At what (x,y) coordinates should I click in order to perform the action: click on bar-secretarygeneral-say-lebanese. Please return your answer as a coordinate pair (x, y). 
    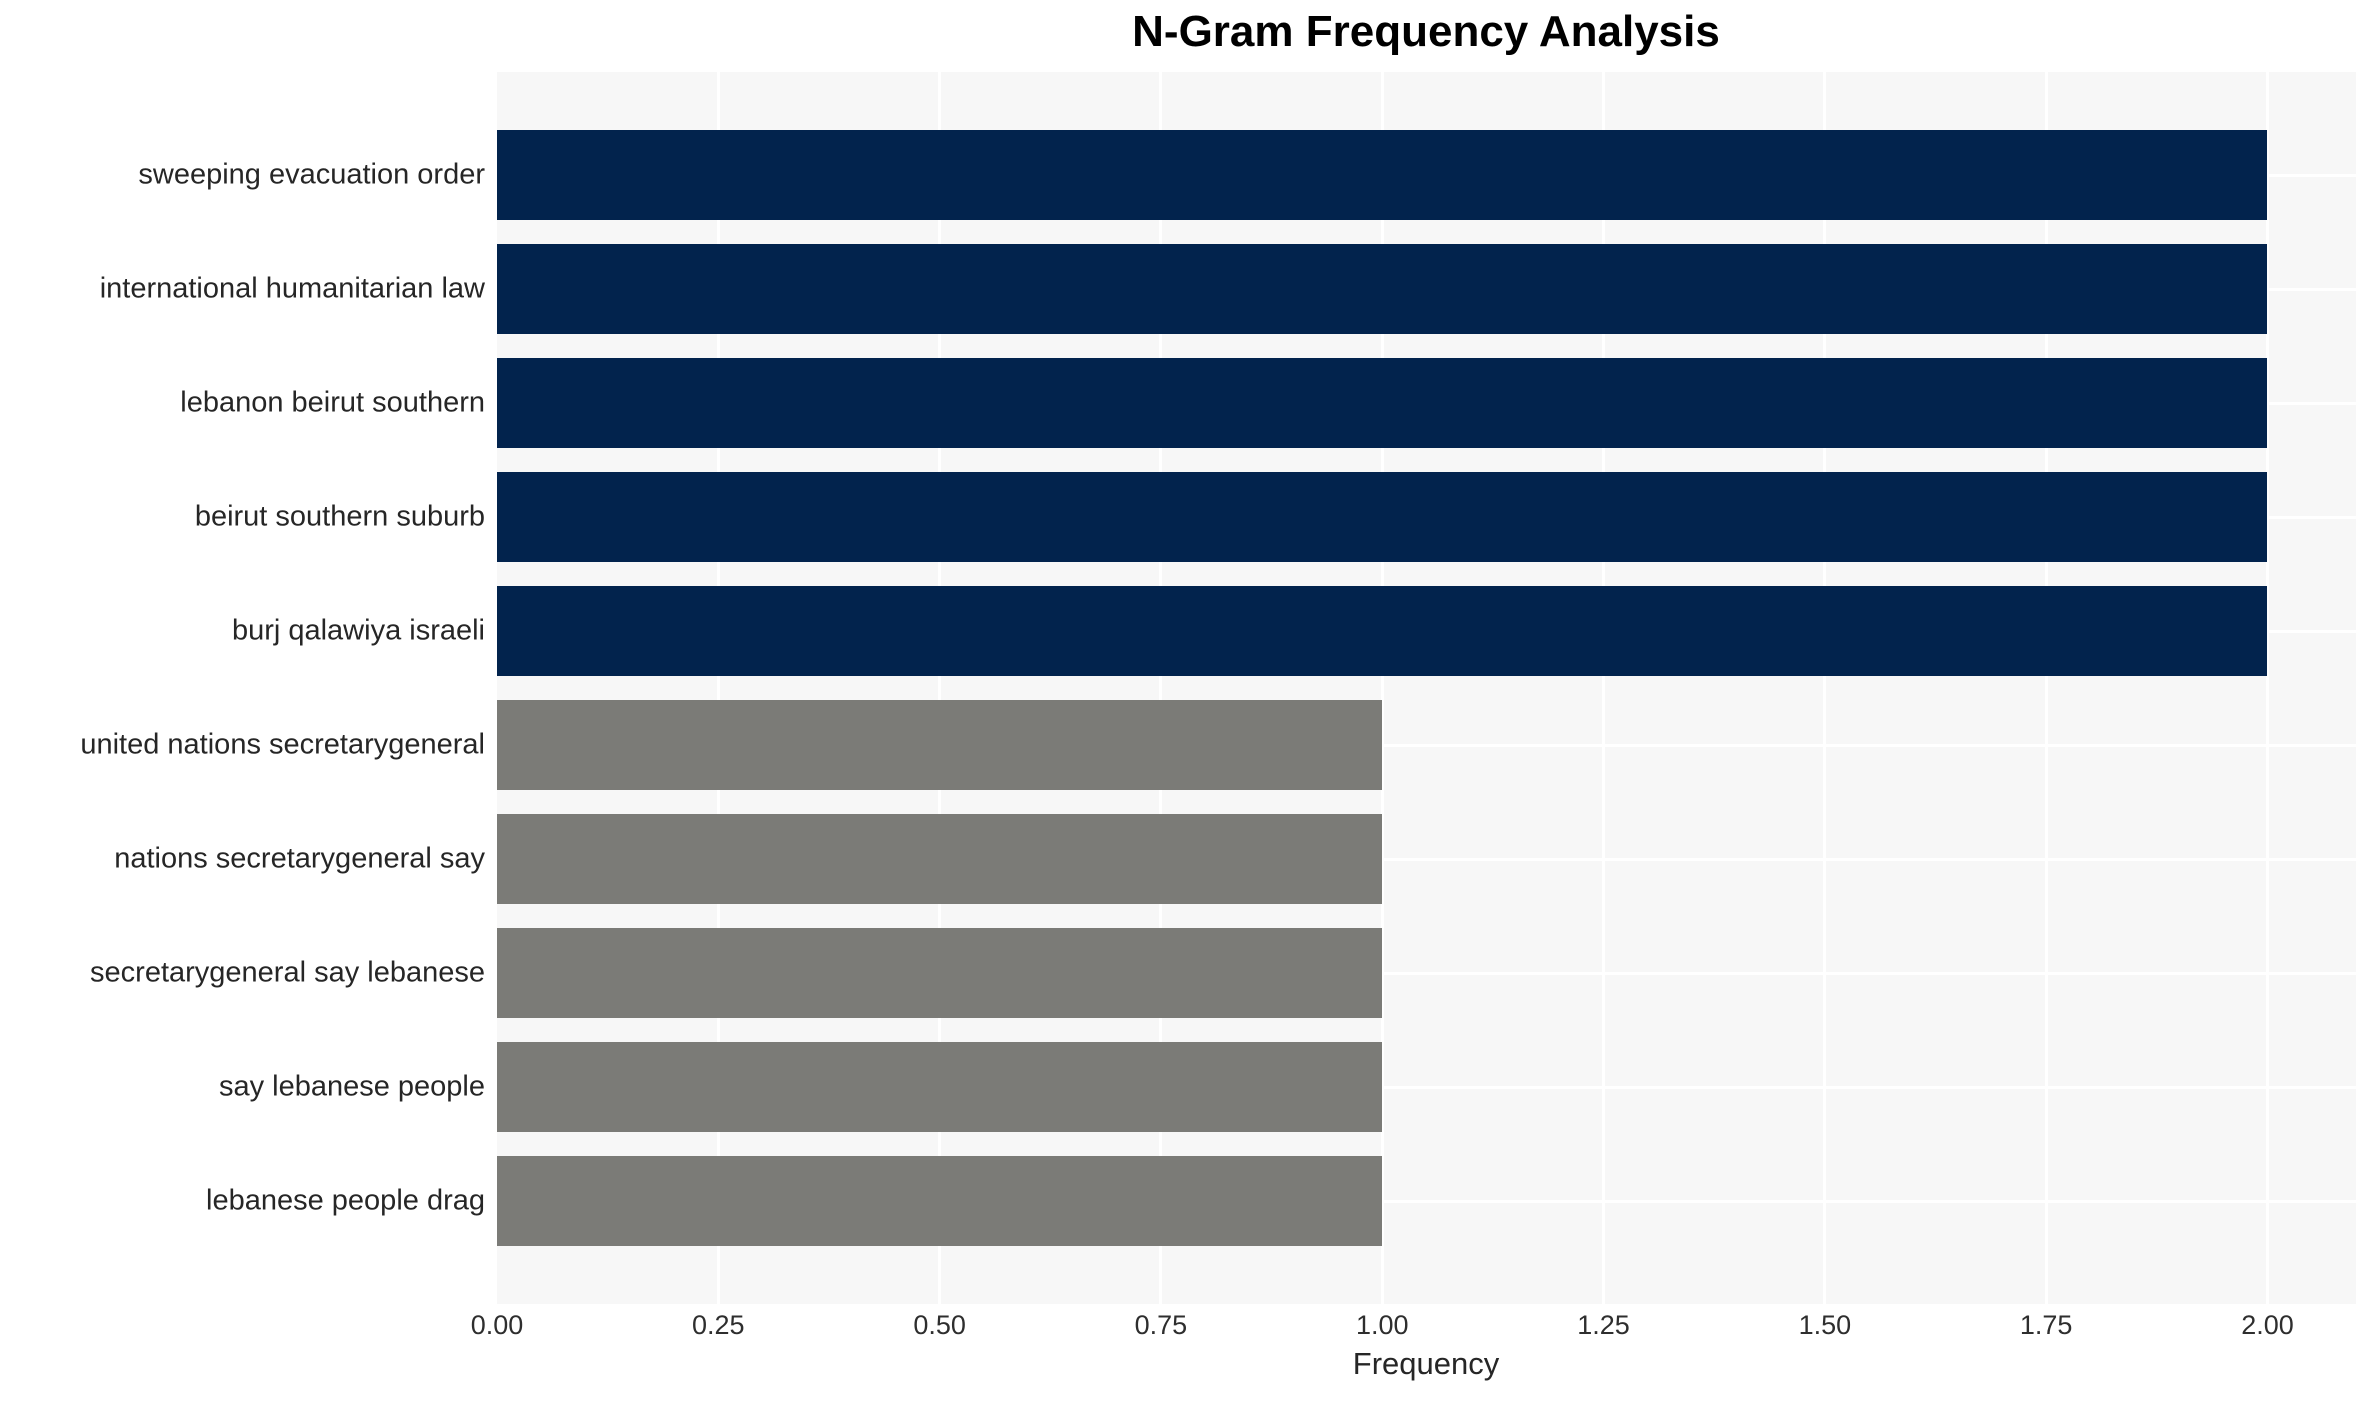
    Looking at the image, I should click on (940, 973).